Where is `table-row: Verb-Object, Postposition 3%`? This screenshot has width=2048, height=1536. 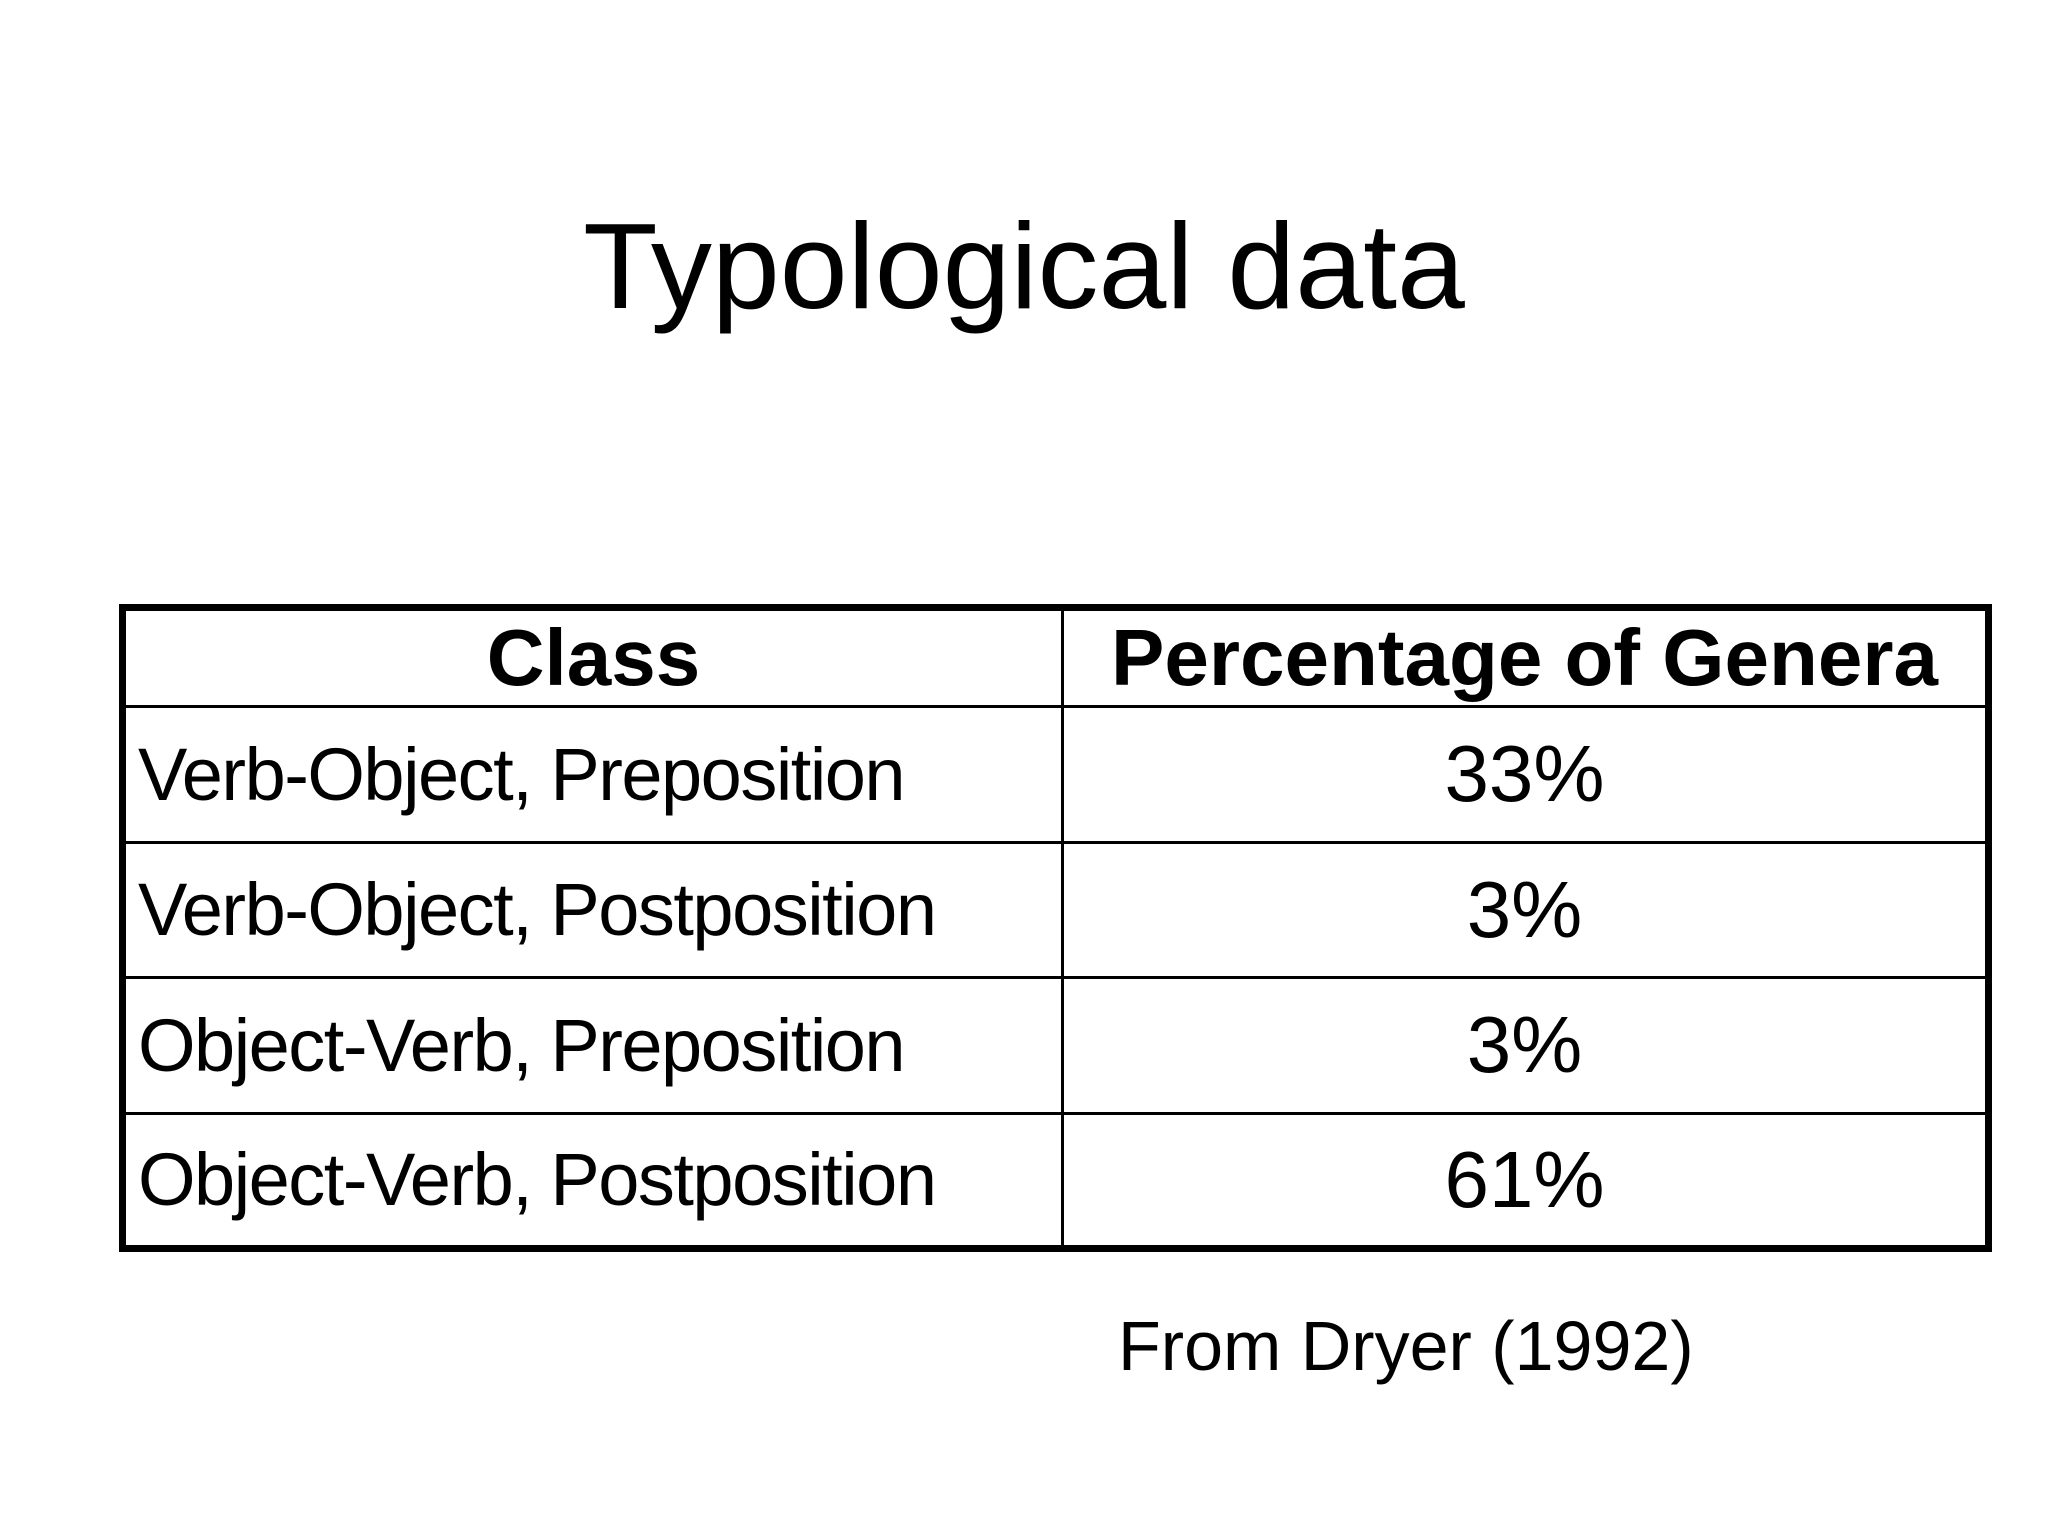 table-row: Verb-Object, Postposition 3% is located at coordinates (1055, 909).